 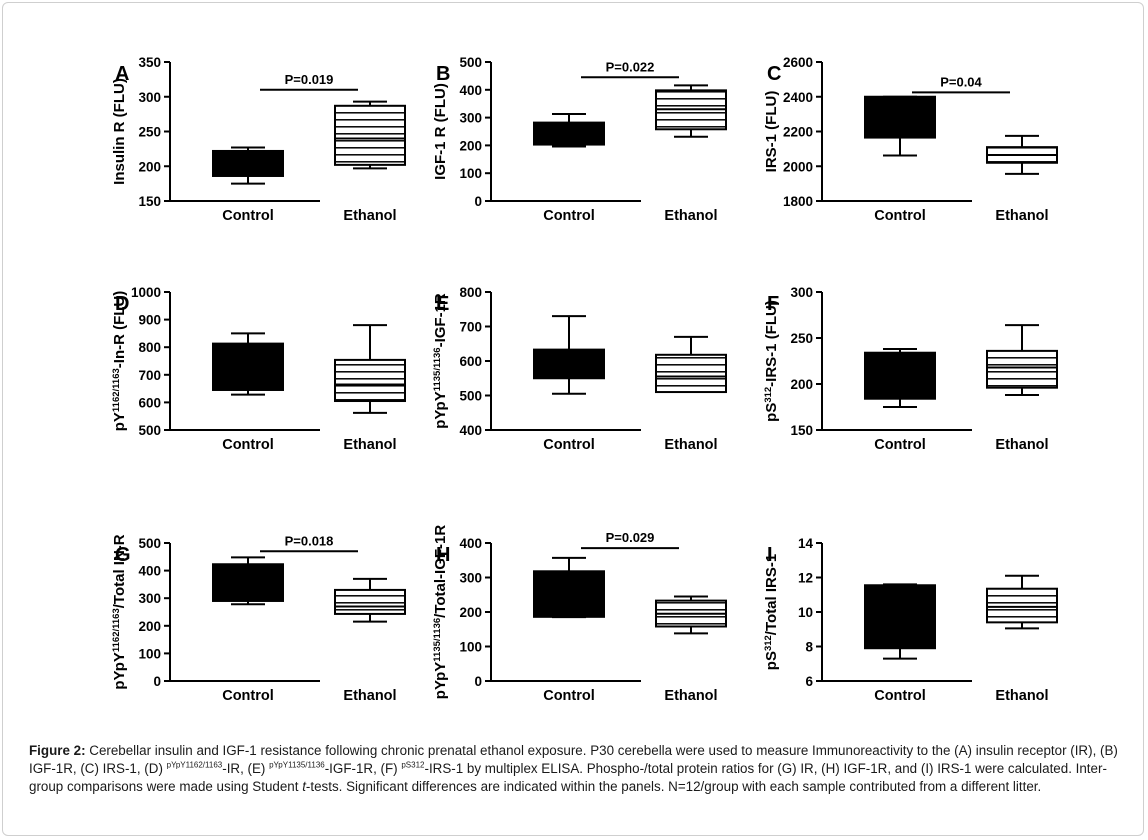 What do you see at coordinates (122, 74) in the screenshot?
I see `panel-letter: A` at bounding box center [122, 74].